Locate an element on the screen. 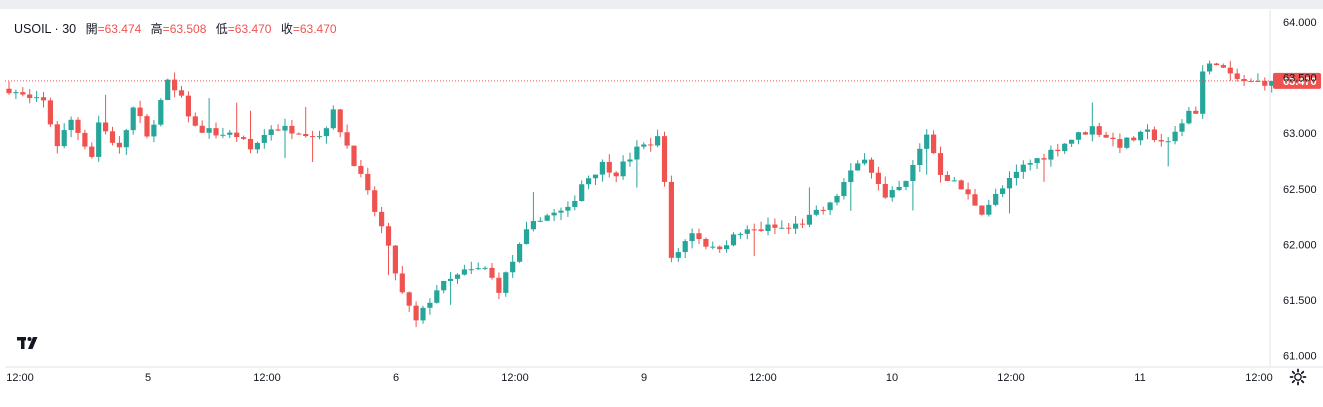  open-value: =63.474 is located at coordinates (119, 29).